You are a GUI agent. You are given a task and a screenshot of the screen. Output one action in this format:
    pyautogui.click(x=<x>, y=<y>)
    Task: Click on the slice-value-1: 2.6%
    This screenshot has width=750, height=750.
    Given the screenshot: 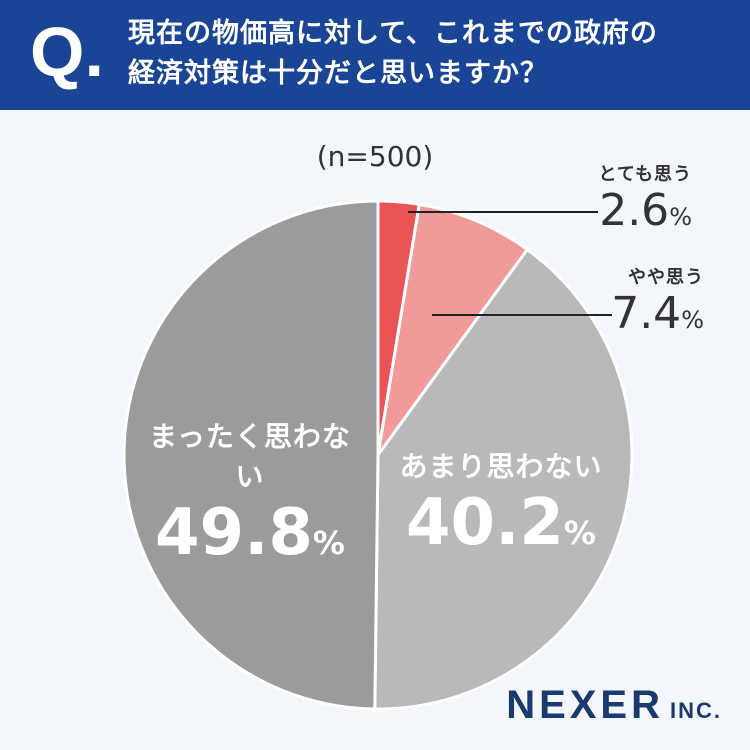 What is the action you would take?
    pyautogui.click(x=645, y=210)
    